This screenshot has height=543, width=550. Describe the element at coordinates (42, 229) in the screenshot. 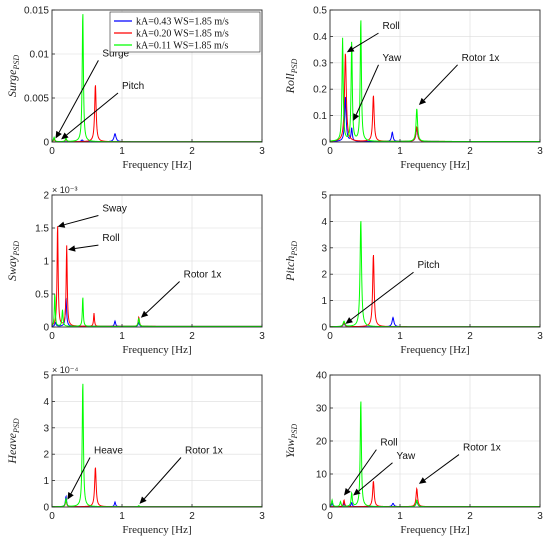

I see `y-tick-label: 1.5` at that location.